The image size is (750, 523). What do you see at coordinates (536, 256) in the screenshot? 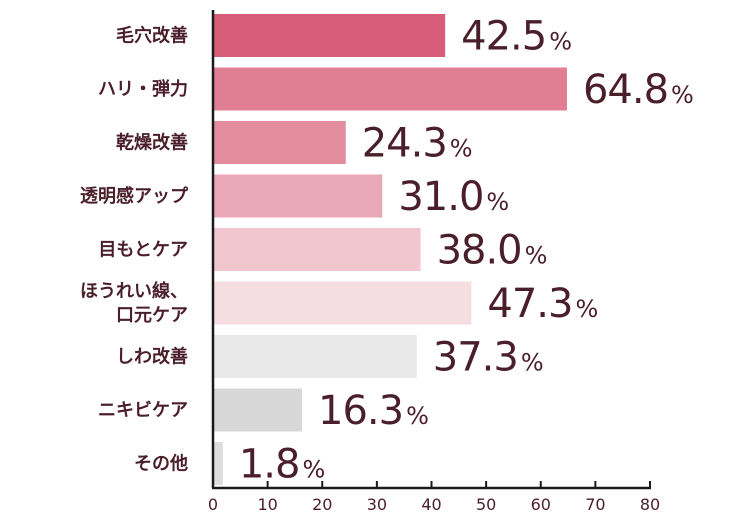
I see `data-label-unit-4: %` at bounding box center [536, 256].